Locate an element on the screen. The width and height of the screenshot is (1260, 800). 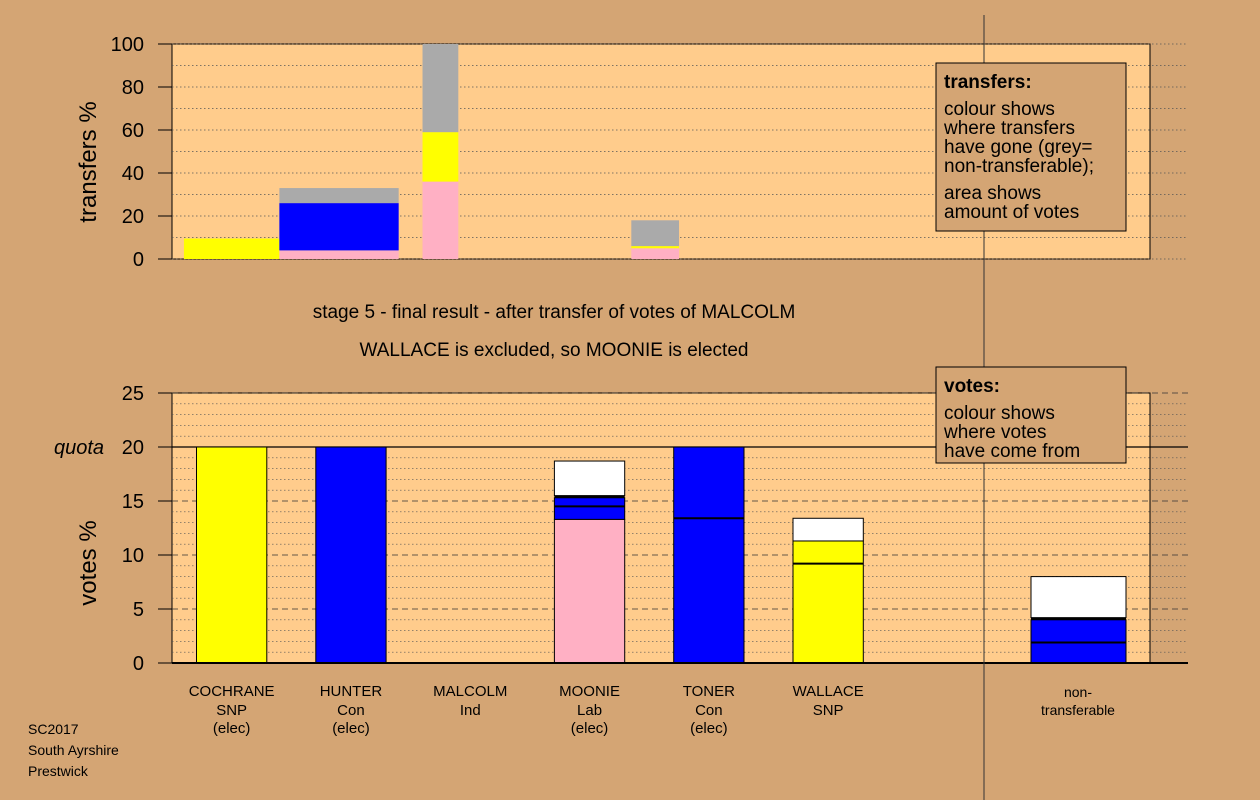
votes-legend-box is located at coordinates (1031, 415).